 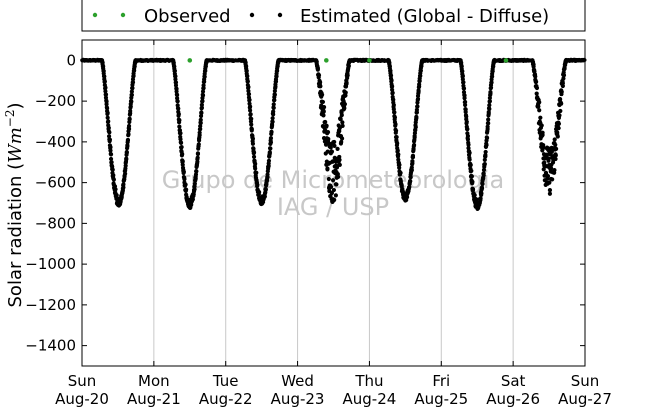 I want to click on y-axis-label-unit: Wm, so click(x=15, y=145).